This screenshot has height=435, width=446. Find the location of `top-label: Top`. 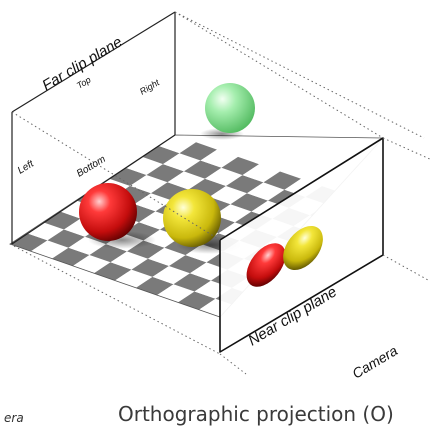

top-label: Top is located at coordinates (84, 83).